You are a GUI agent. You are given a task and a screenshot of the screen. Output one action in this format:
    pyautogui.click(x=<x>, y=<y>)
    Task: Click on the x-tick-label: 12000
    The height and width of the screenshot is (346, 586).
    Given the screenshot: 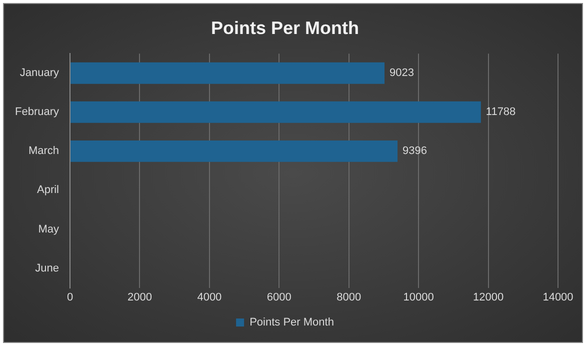 What is the action you would take?
    pyautogui.click(x=488, y=297)
    